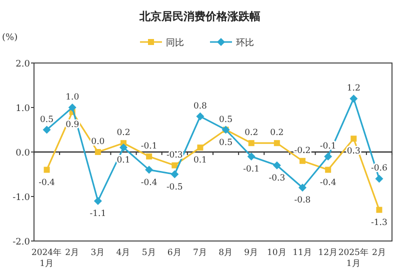 This screenshot has width=400, height=280. Describe the element at coordinates (123, 253) in the screenshot. I see `x-tick-label: 4月` at that location.